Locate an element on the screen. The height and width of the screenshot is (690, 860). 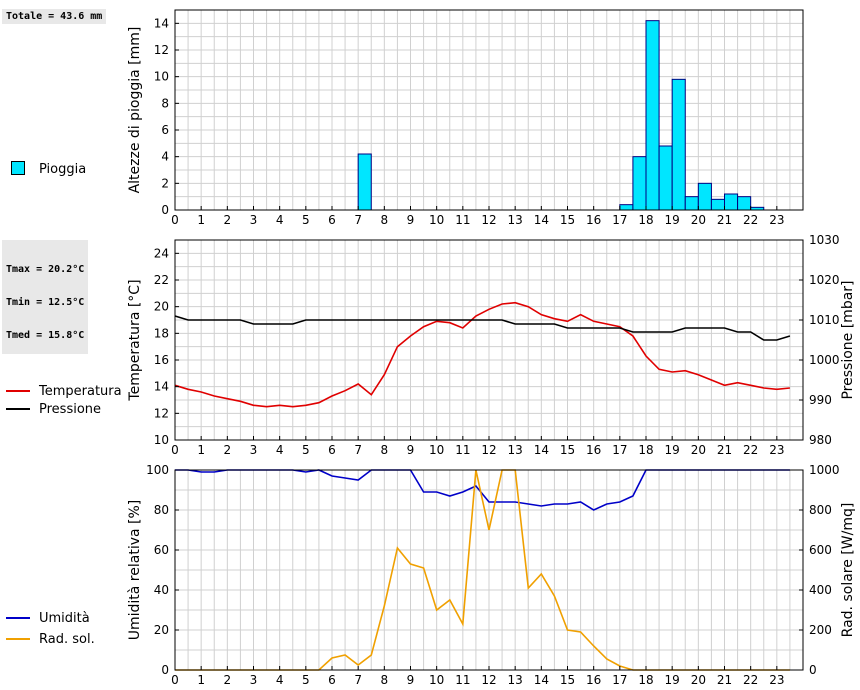
rain-legend-swatch is located at coordinates (18, 168).